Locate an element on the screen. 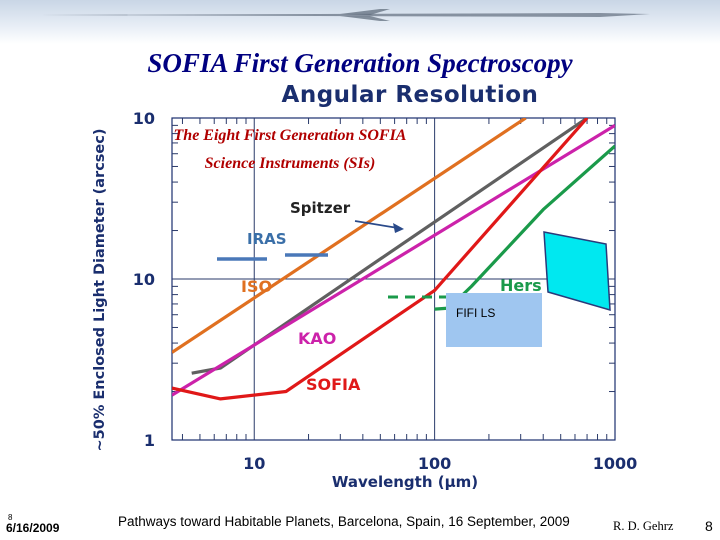 Image resolution: width=720 pixels, height=540 pixels. footer-author: R. D. Gehrz is located at coordinates (643, 526).